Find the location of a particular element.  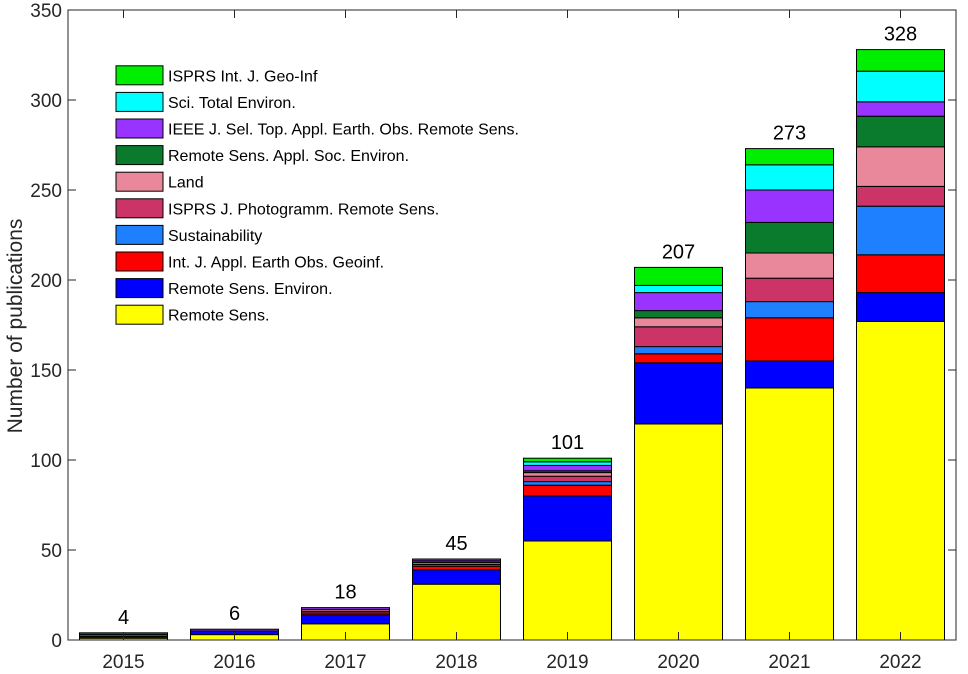

x-tick-label-2017: 2017 is located at coordinates (345, 662).